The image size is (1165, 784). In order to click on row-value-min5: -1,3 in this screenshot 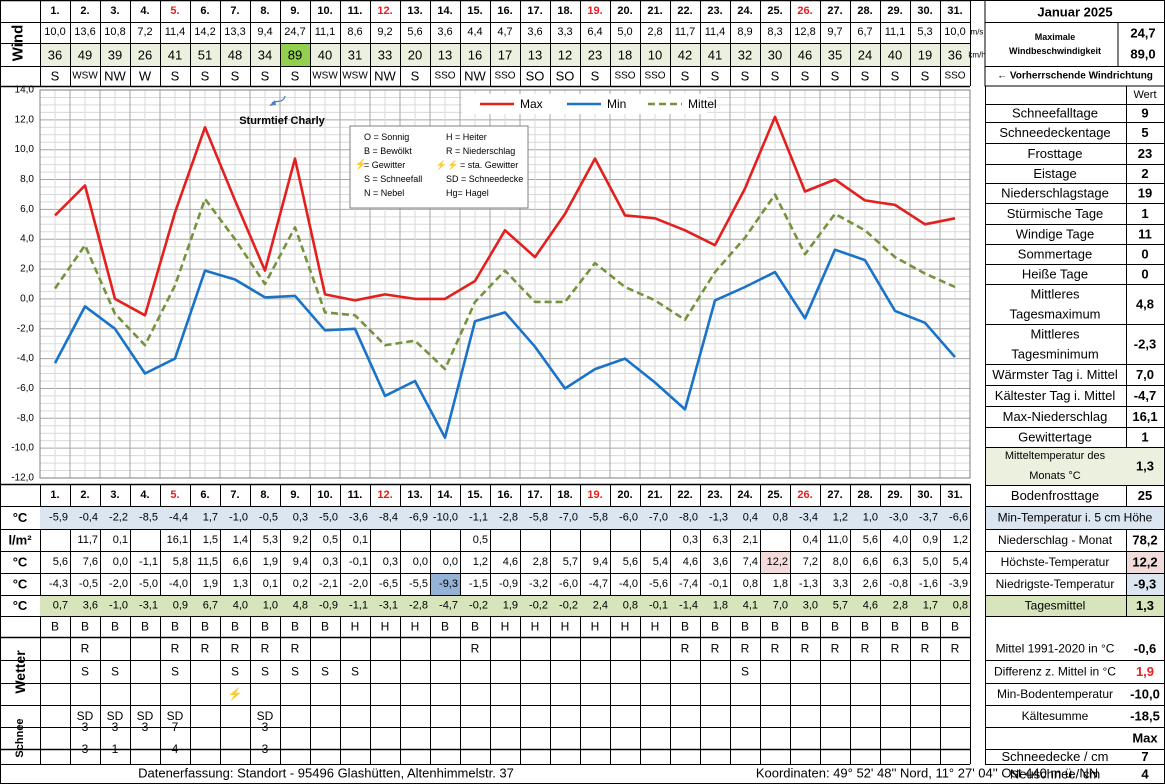, I will do `click(718, 518)`.